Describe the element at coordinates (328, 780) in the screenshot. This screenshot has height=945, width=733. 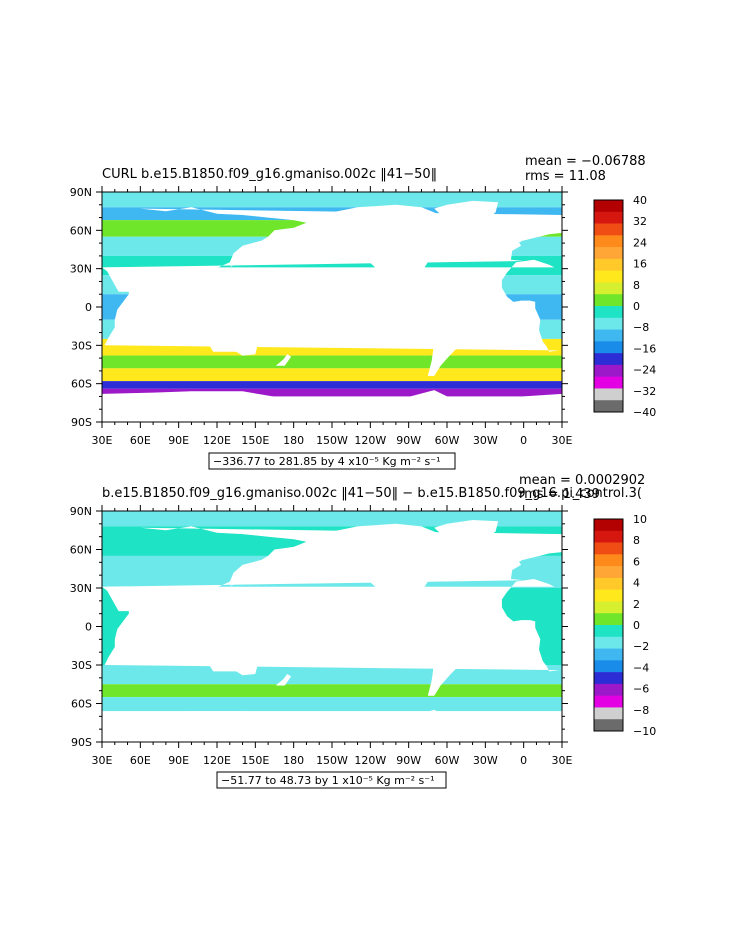
I see `contour-info: −51.77 to 48.73 by 1 x10⁻⁵ Kg m⁻² s⁻¹` at that location.